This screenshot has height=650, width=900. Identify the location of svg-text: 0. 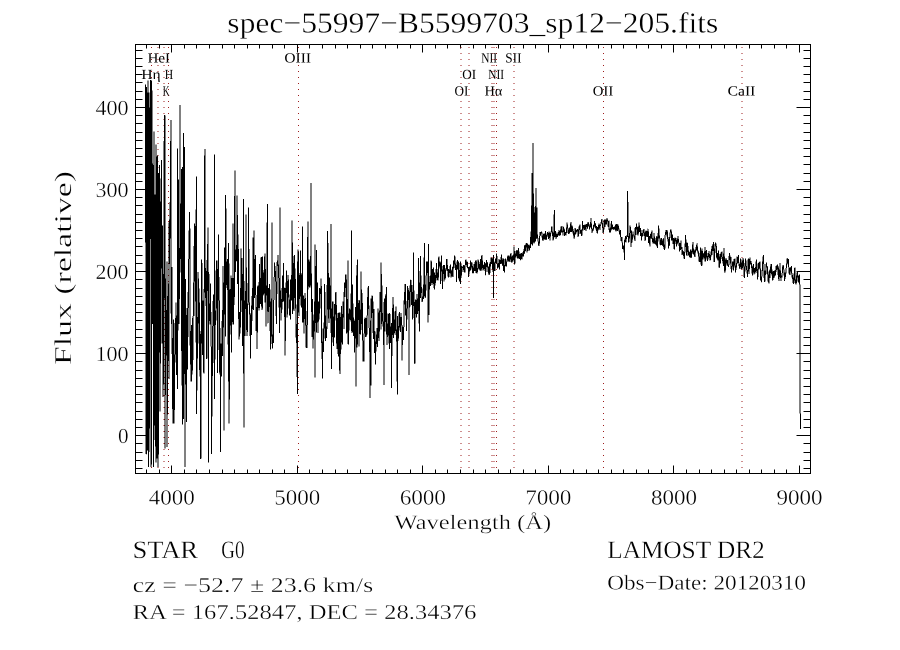
(123, 436).